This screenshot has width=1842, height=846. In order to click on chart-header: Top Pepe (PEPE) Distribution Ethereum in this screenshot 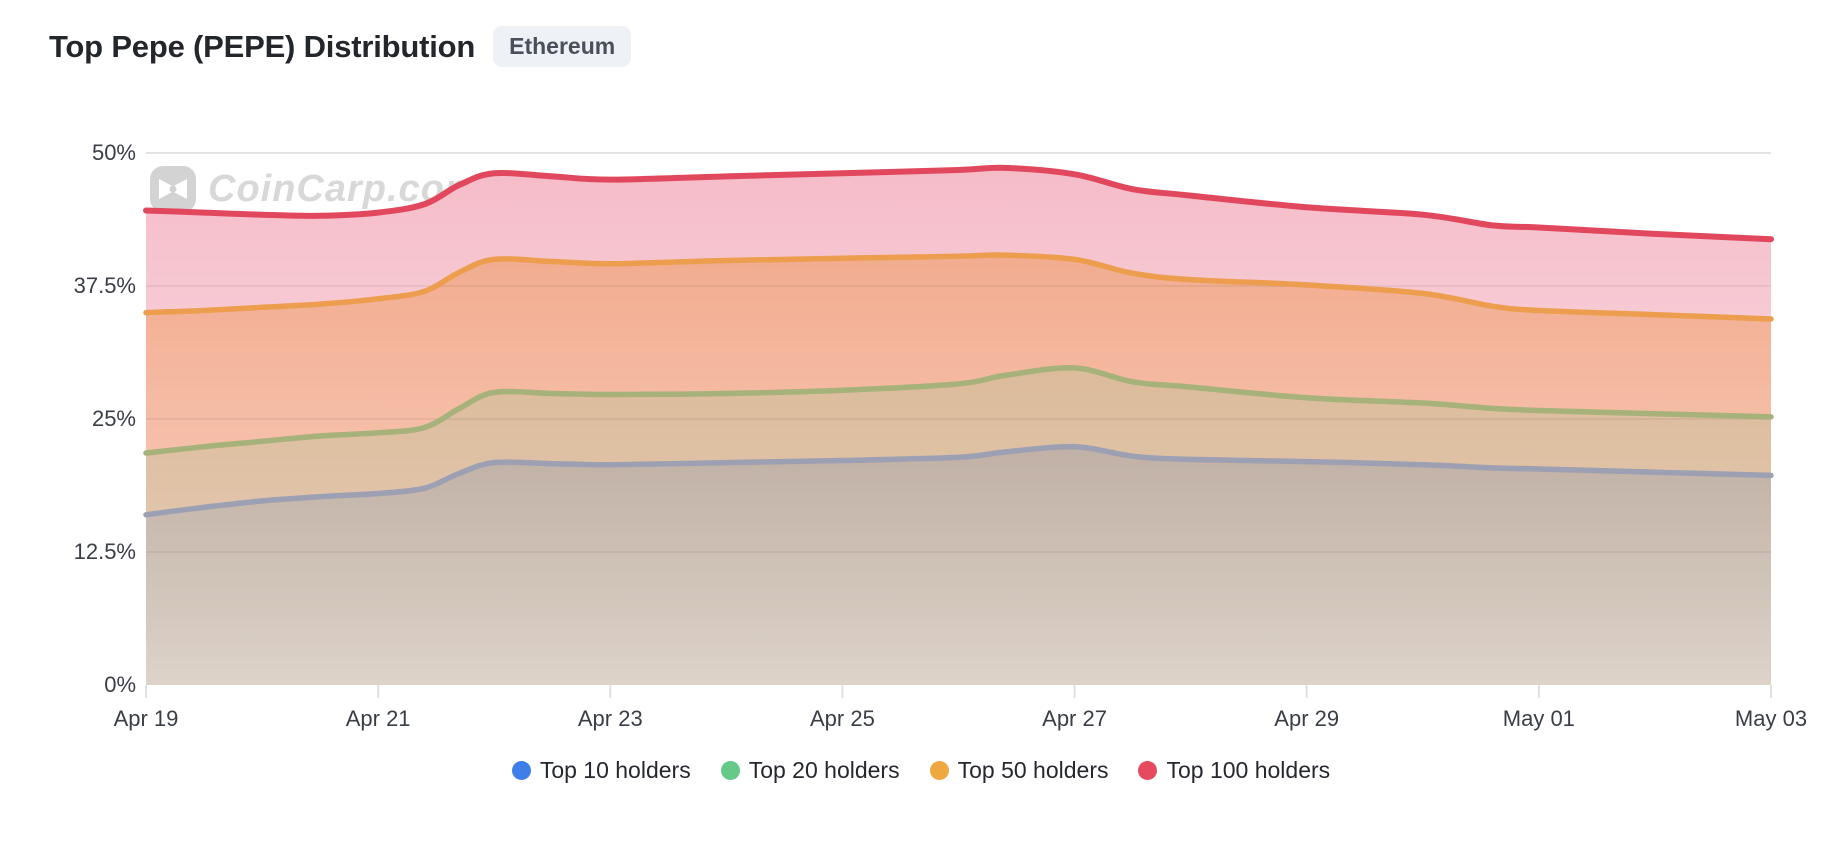, I will do `click(340, 46)`.